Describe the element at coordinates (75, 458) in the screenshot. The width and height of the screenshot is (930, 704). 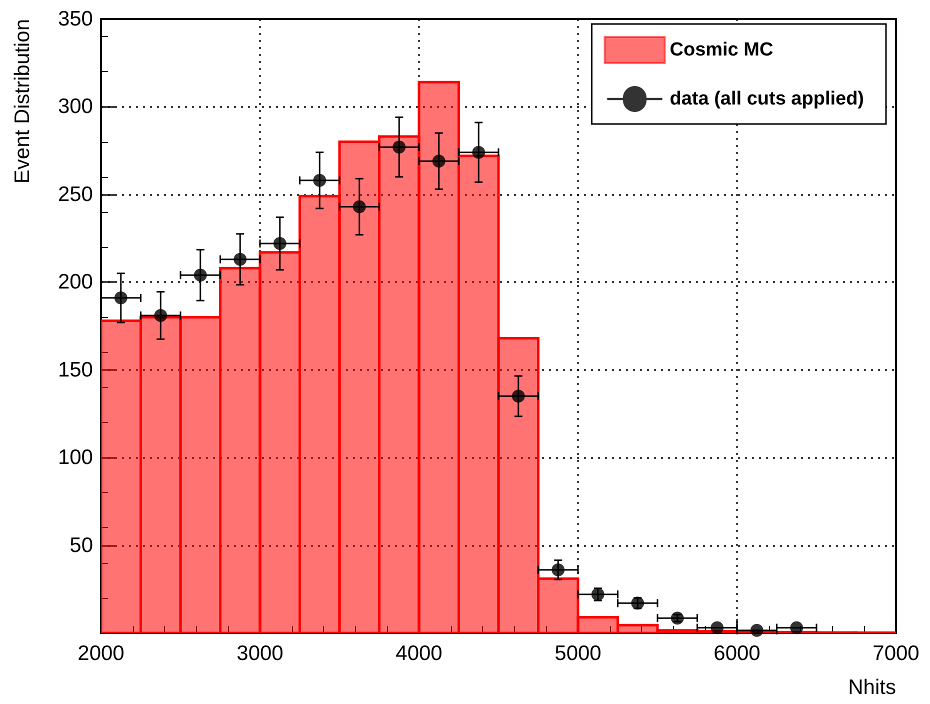
I see `y-tick-label: 100` at that location.